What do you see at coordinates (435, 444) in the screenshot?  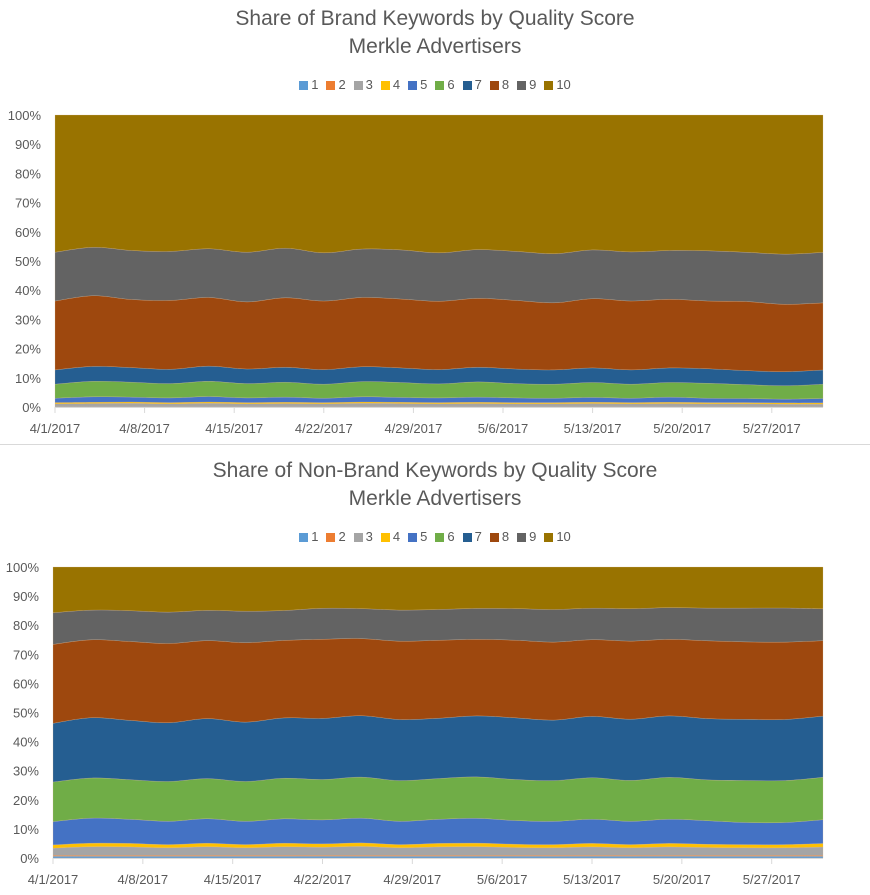 I see `chart-divider` at bounding box center [435, 444].